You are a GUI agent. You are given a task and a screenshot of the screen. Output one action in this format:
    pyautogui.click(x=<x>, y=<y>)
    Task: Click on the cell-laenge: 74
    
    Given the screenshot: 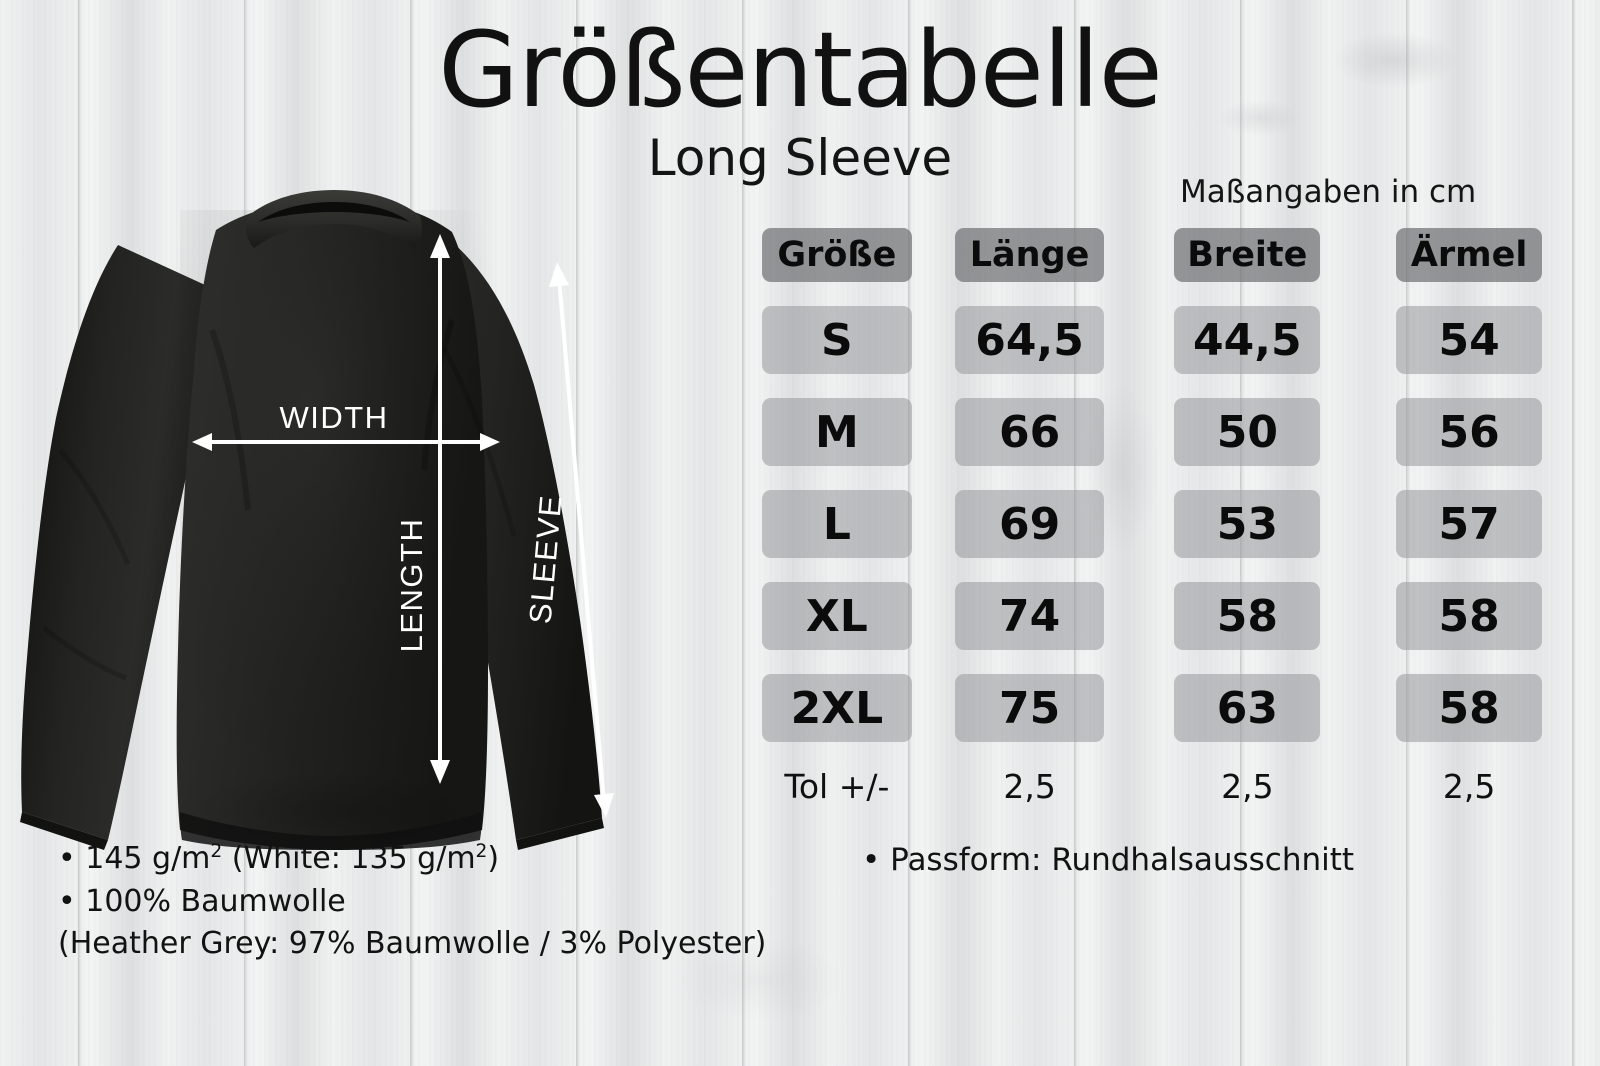 What is the action you would take?
    pyautogui.click(x=1029, y=616)
    